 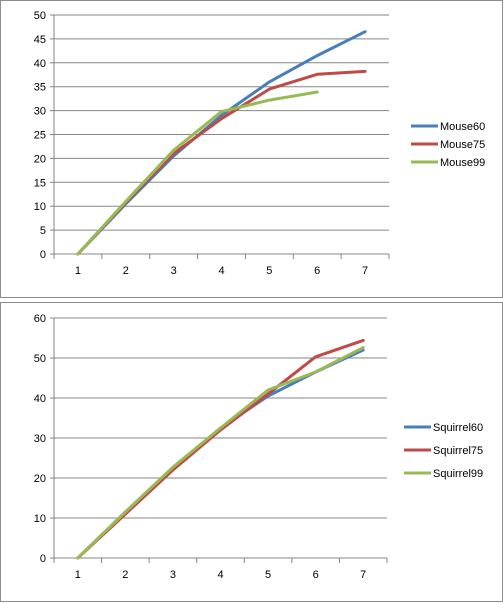 What do you see at coordinates (462, 127) in the screenshot?
I see `legend-label-mouse60: Mouse60` at bounding box center [462, 127].